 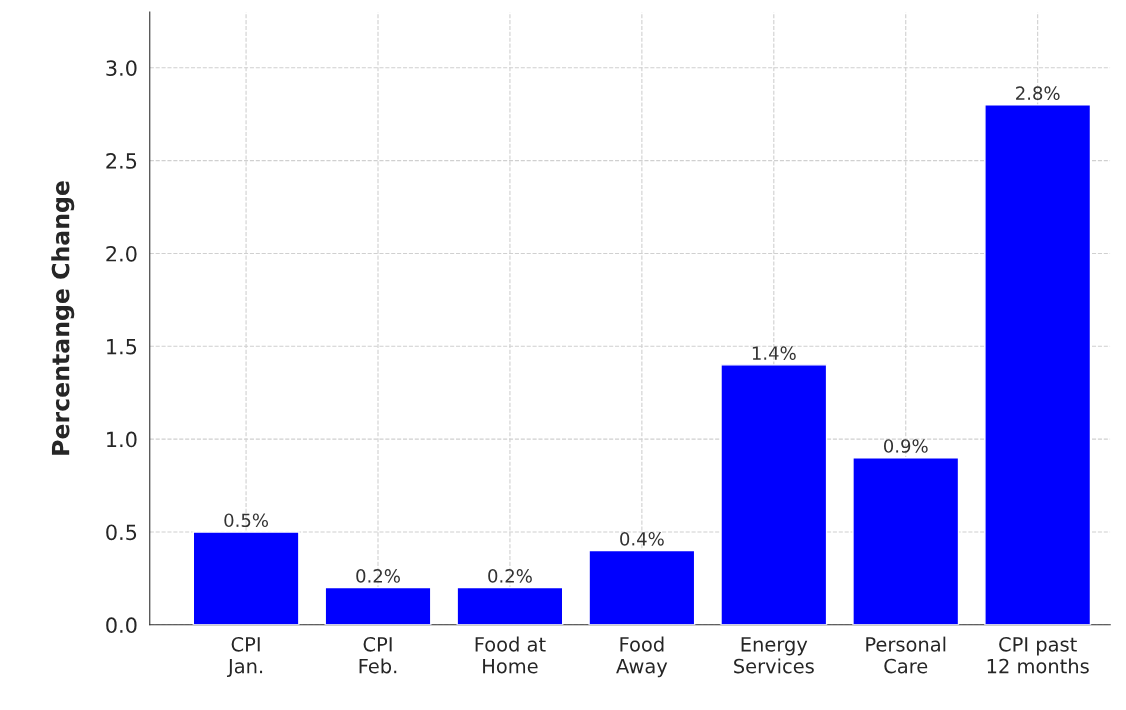 What do you see at coordinates (1038, 93) in the screenshot?
I see `data-label: 2.8%` at bounding box center [1038, 93].